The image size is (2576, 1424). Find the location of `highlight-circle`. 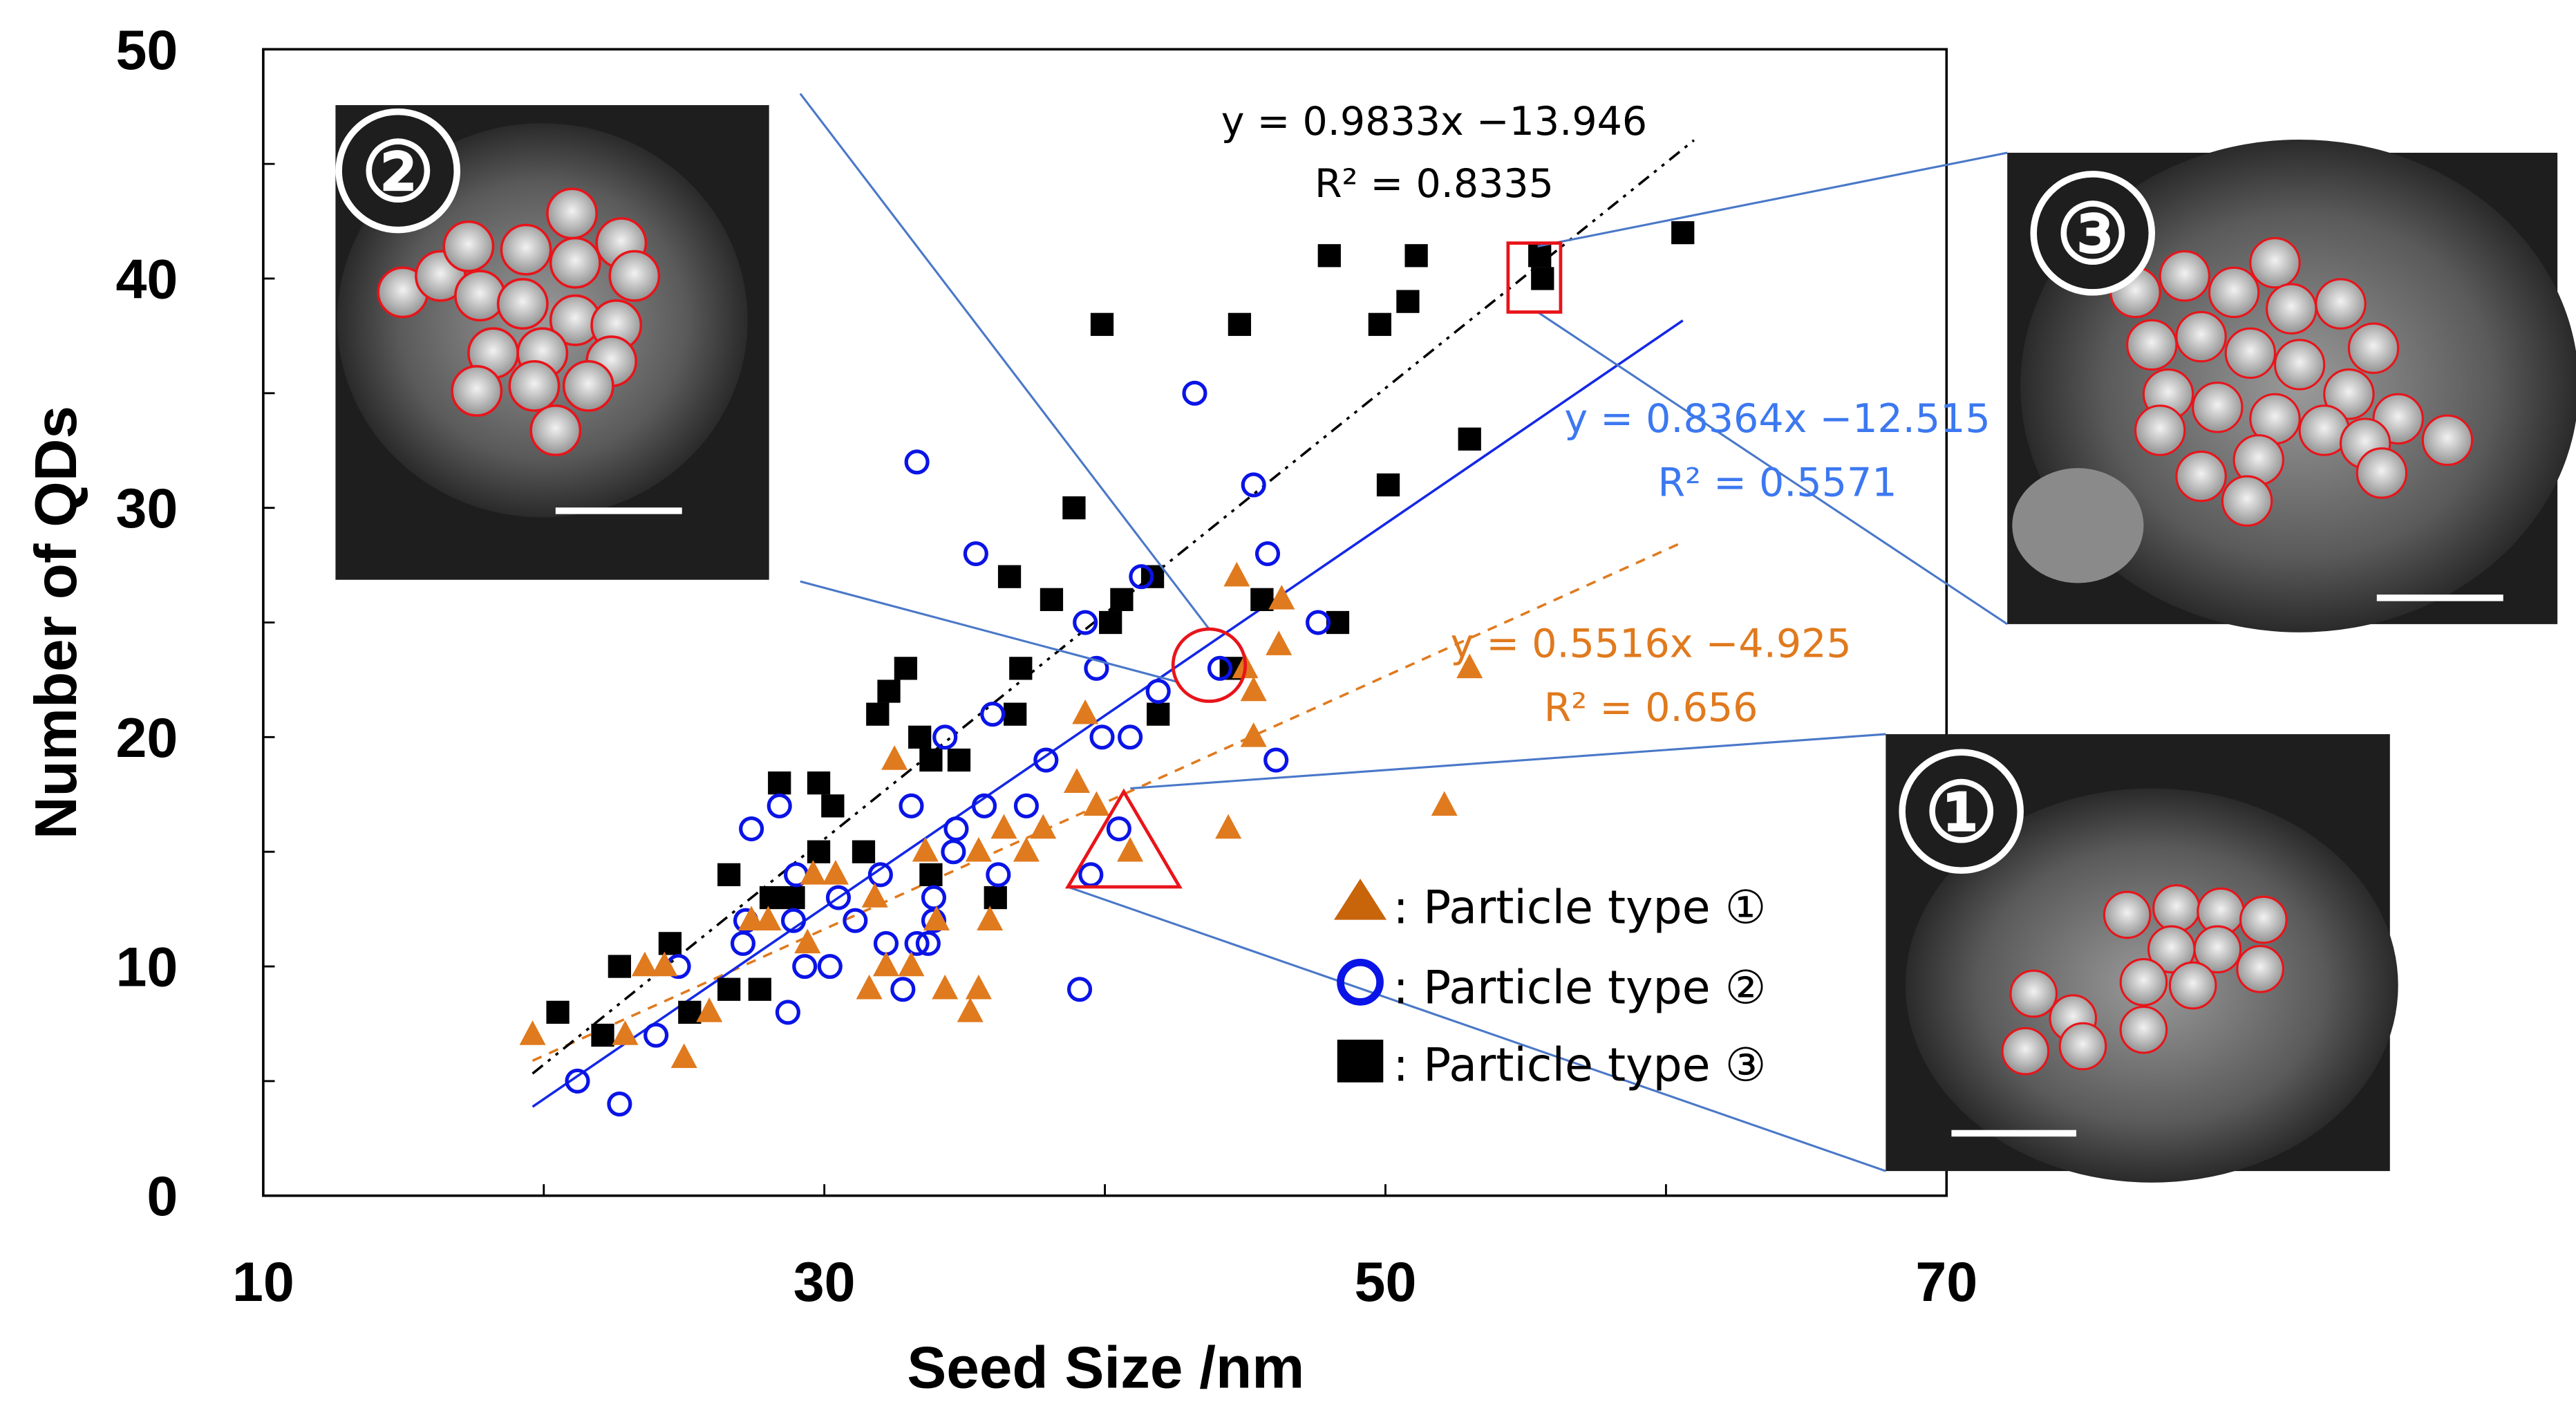

highlight-circle is located at coordinates (1209, 665).